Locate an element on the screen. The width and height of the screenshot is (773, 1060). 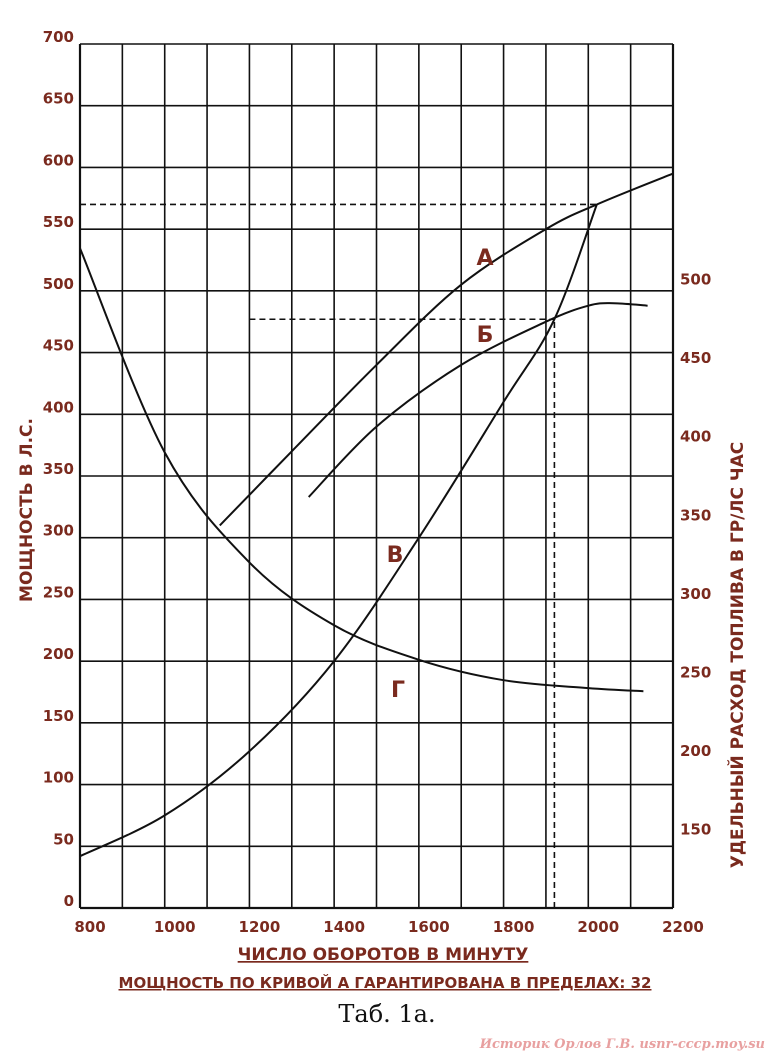
x-tick-label: 2200 is located at coordinates (683, 927).